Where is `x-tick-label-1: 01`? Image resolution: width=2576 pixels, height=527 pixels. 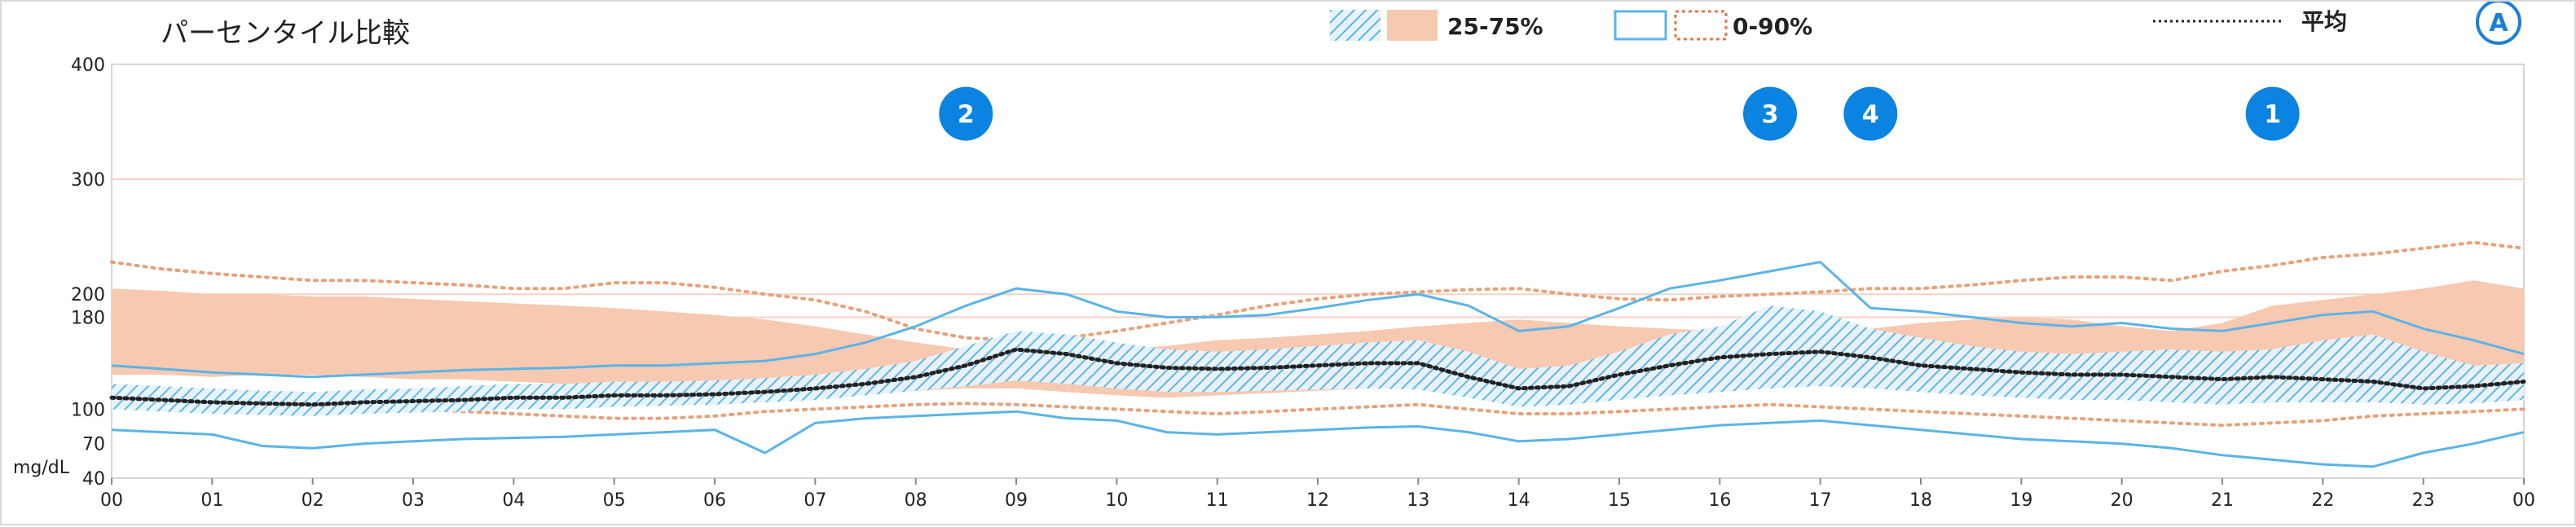
x-tick-label-1: 01 is located at coordinates (211, 501).